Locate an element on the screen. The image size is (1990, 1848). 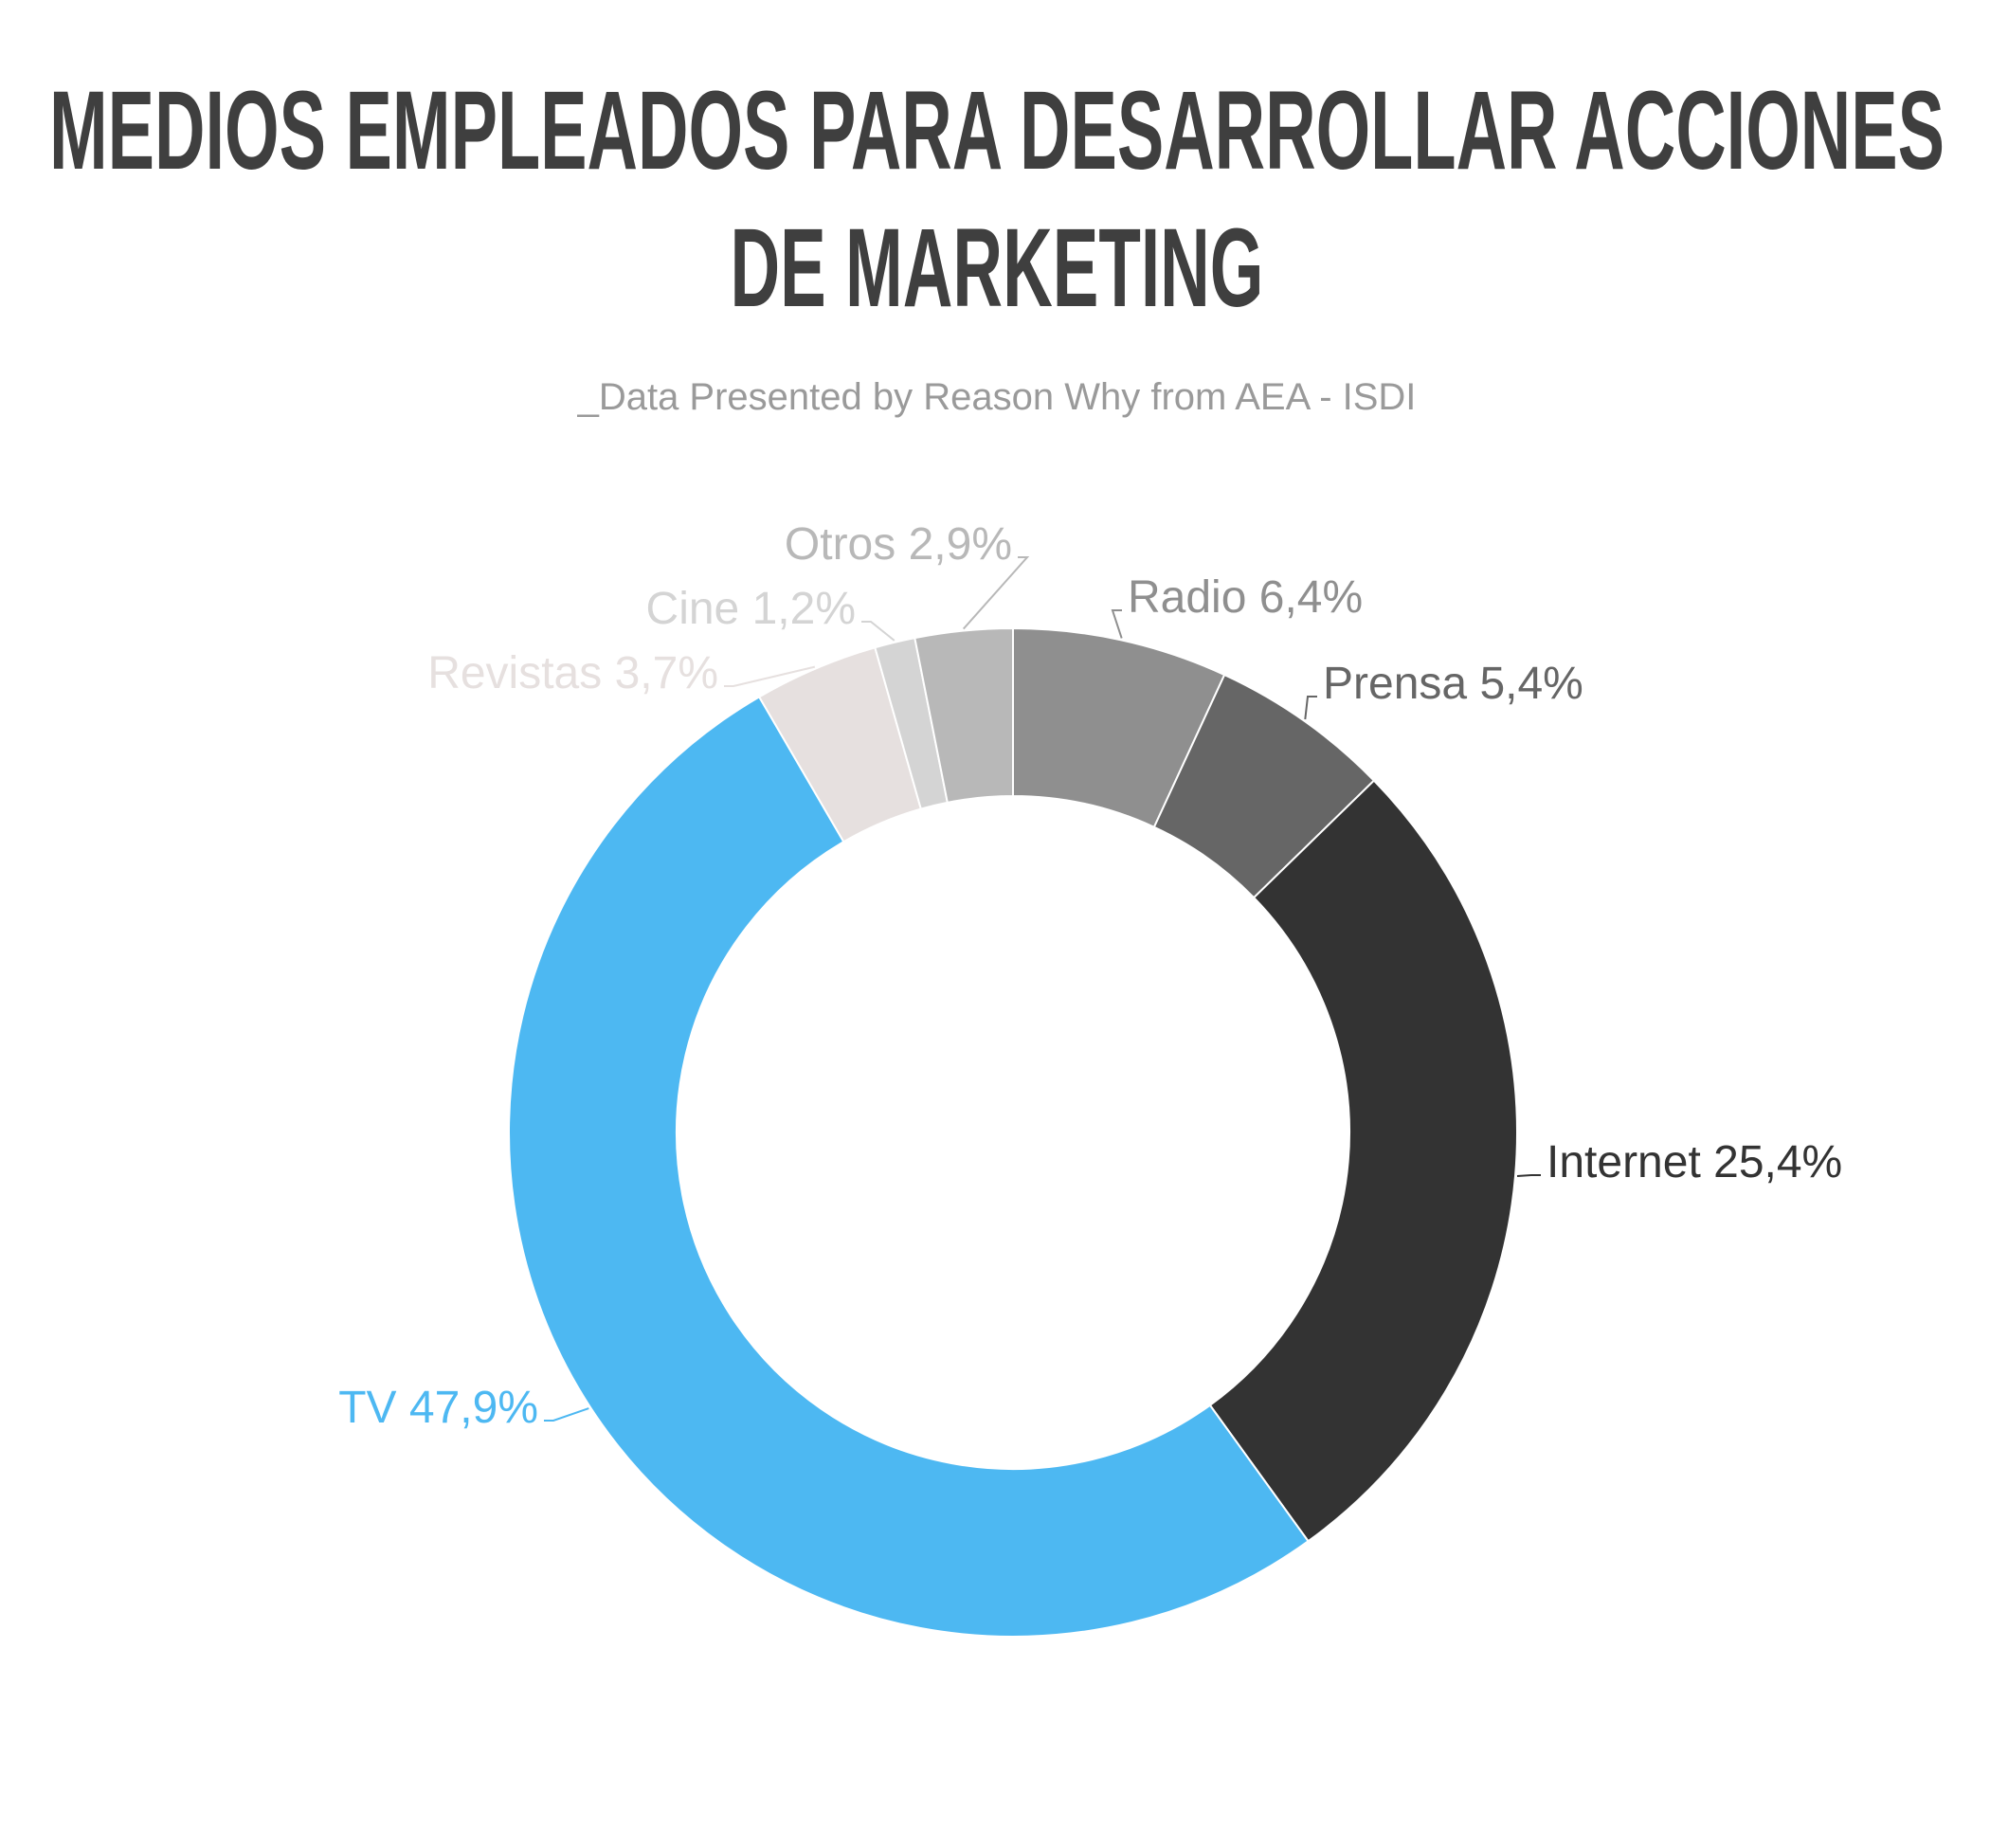
data-label: TV 47,9% is located at coordinates (438, 1408).